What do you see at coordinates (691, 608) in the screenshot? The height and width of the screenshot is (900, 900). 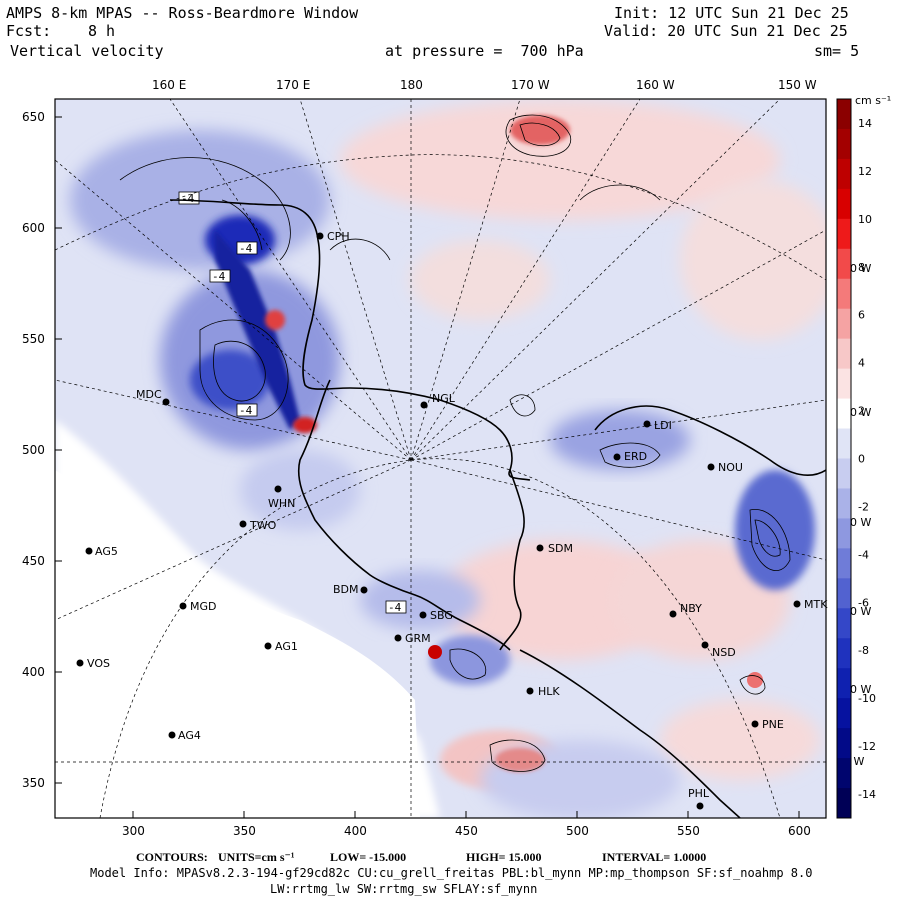 I see `station-label: NBY` at bounding box center [691, 608].